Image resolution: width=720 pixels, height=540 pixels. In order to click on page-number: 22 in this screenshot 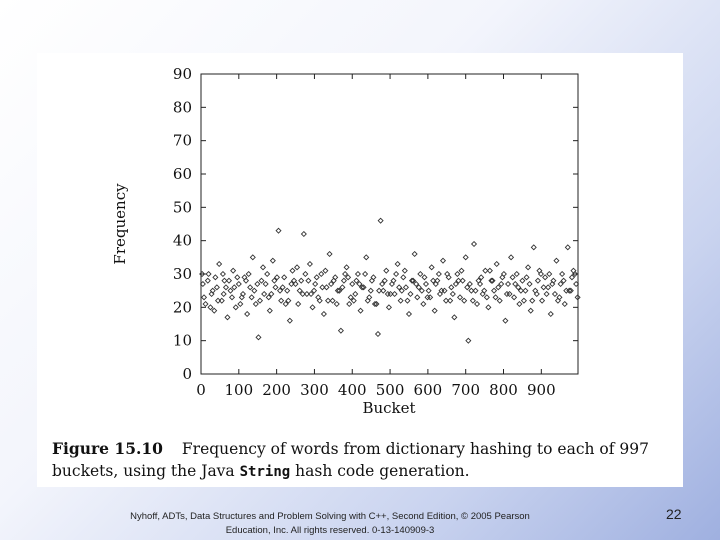, I will do `click(674, 514)`.